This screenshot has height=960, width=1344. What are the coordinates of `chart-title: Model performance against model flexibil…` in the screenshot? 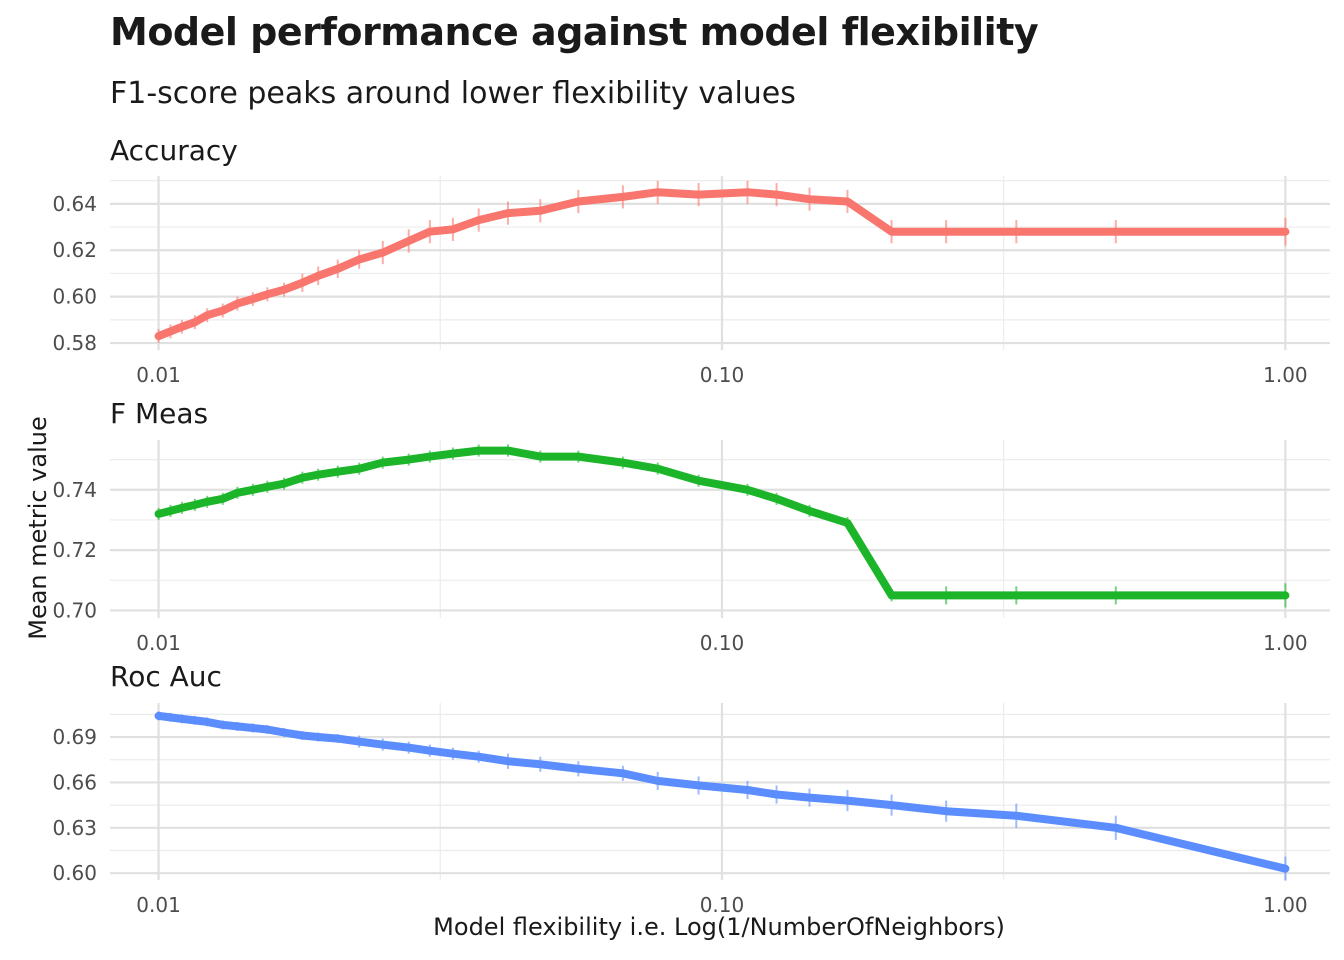 It's located at (574, 32).